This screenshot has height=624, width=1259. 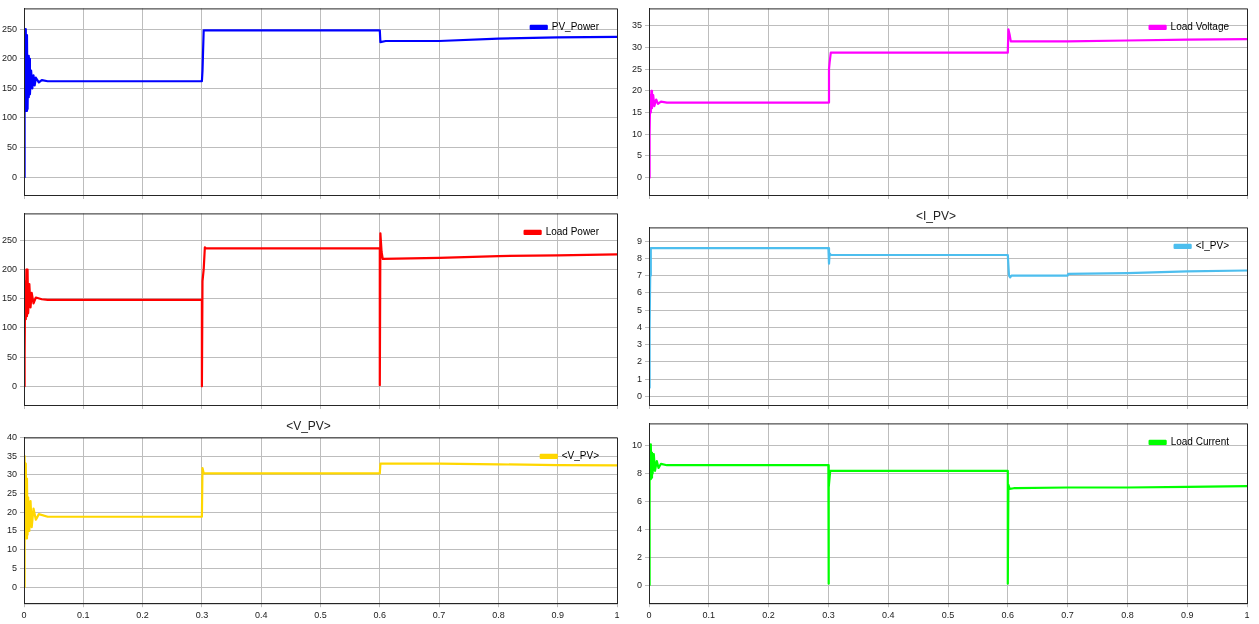 I want to click on legend-label: PV_Power, so click(x=575, y=27).